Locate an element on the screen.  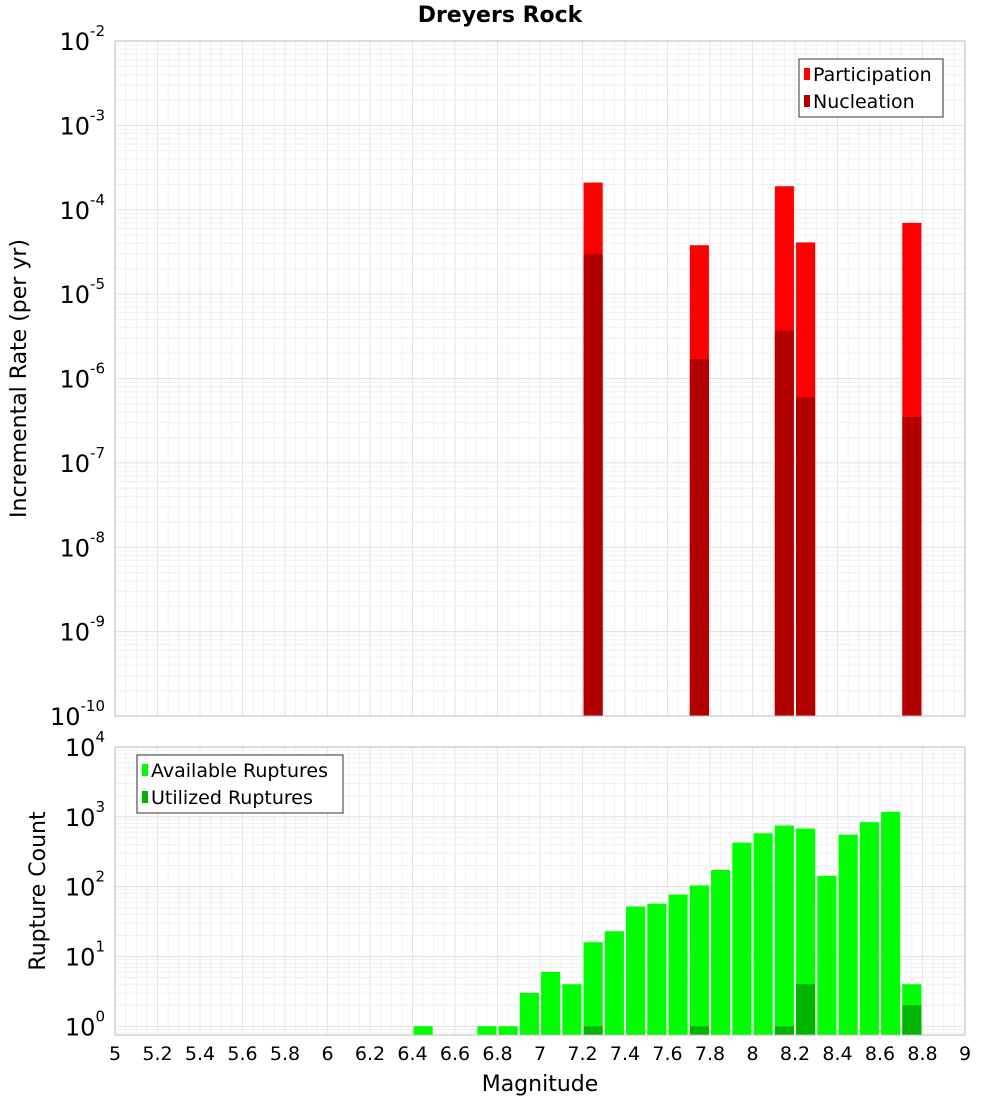
x-tick-label: 7.8 is located at coordinates (710, 1054).